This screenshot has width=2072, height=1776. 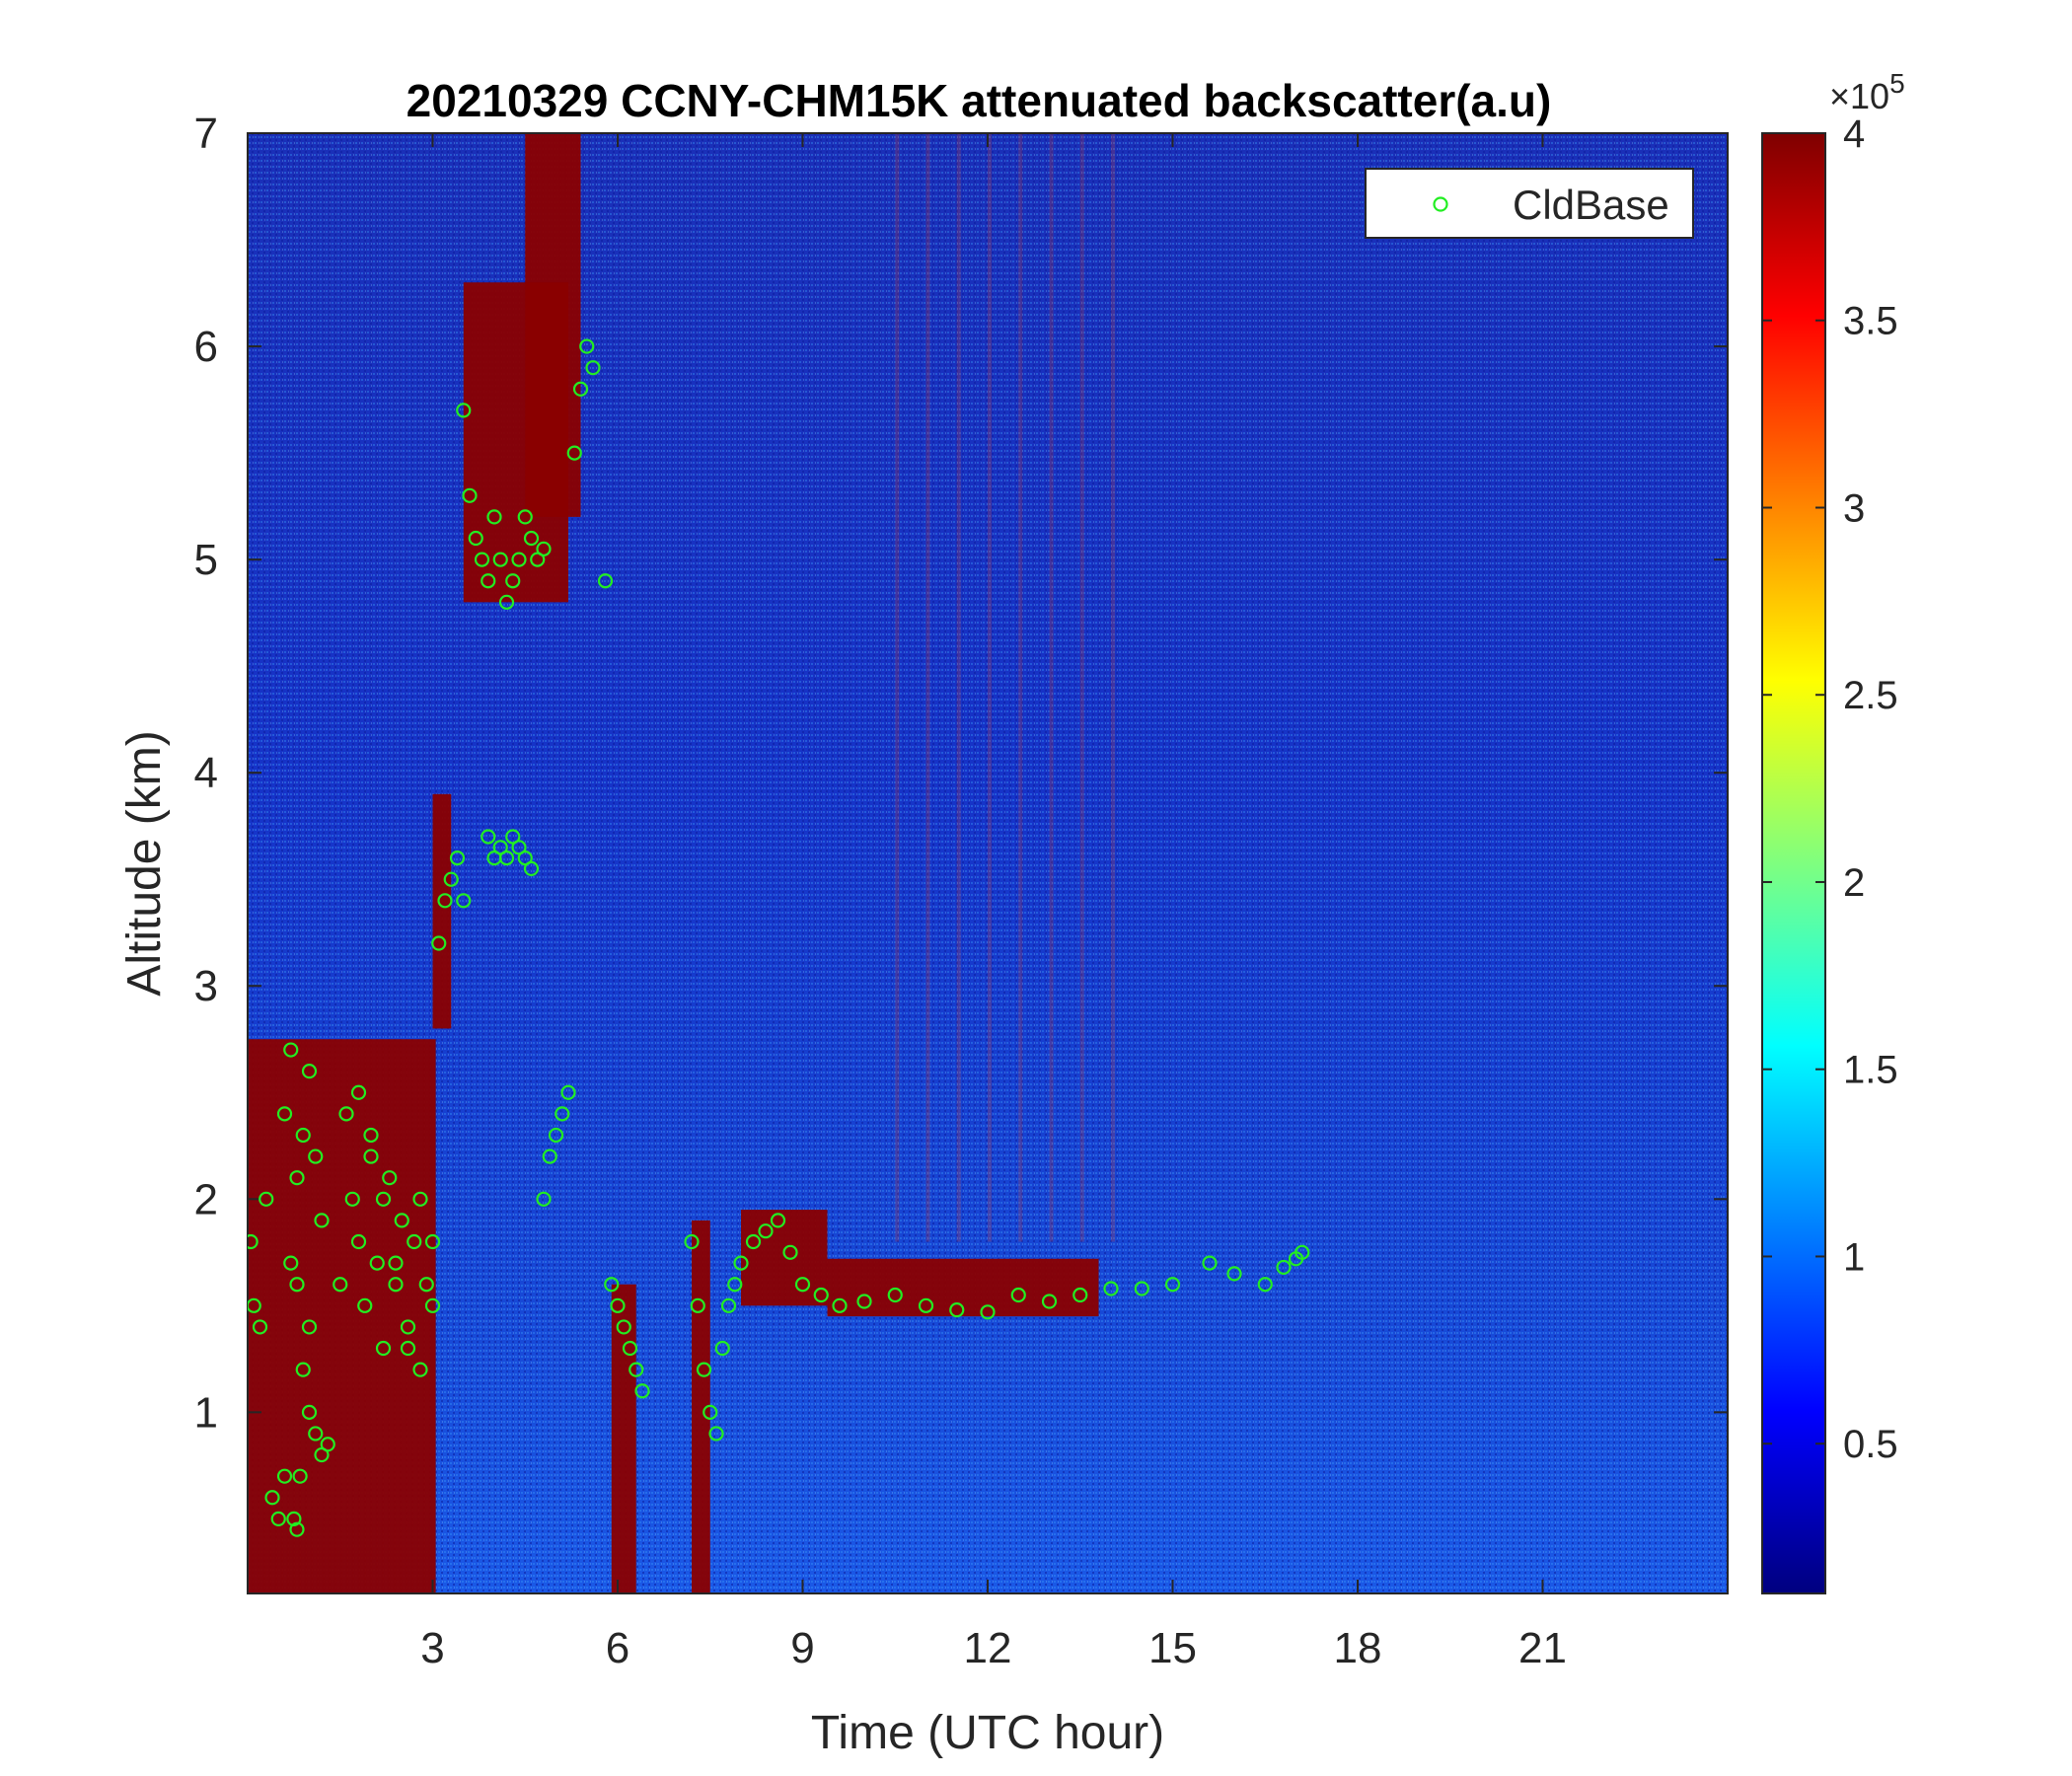 I want to click on colorbar-gradient, so click(x=1794, y=863).